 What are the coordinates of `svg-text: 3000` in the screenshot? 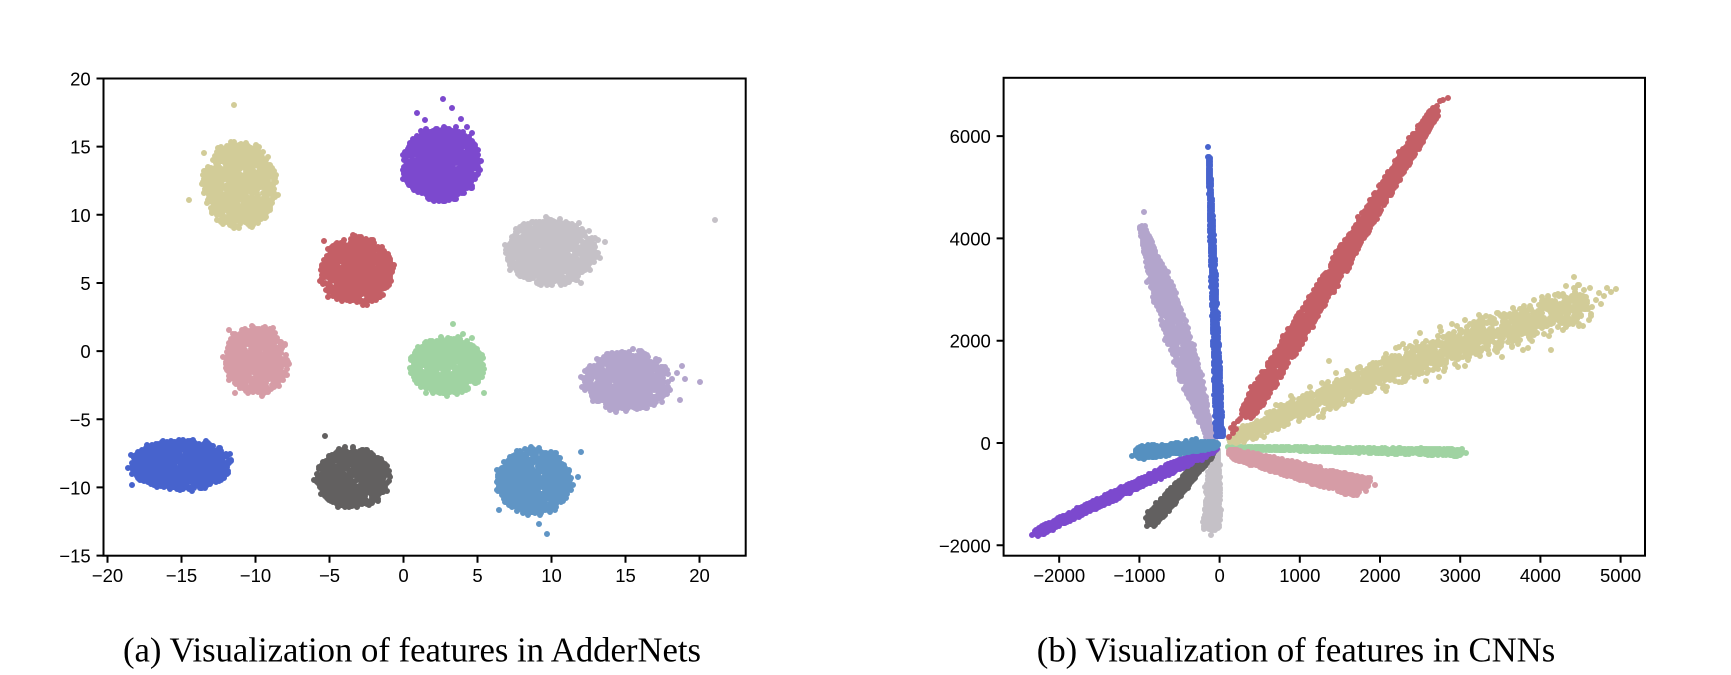 It's located at (1460, 575).